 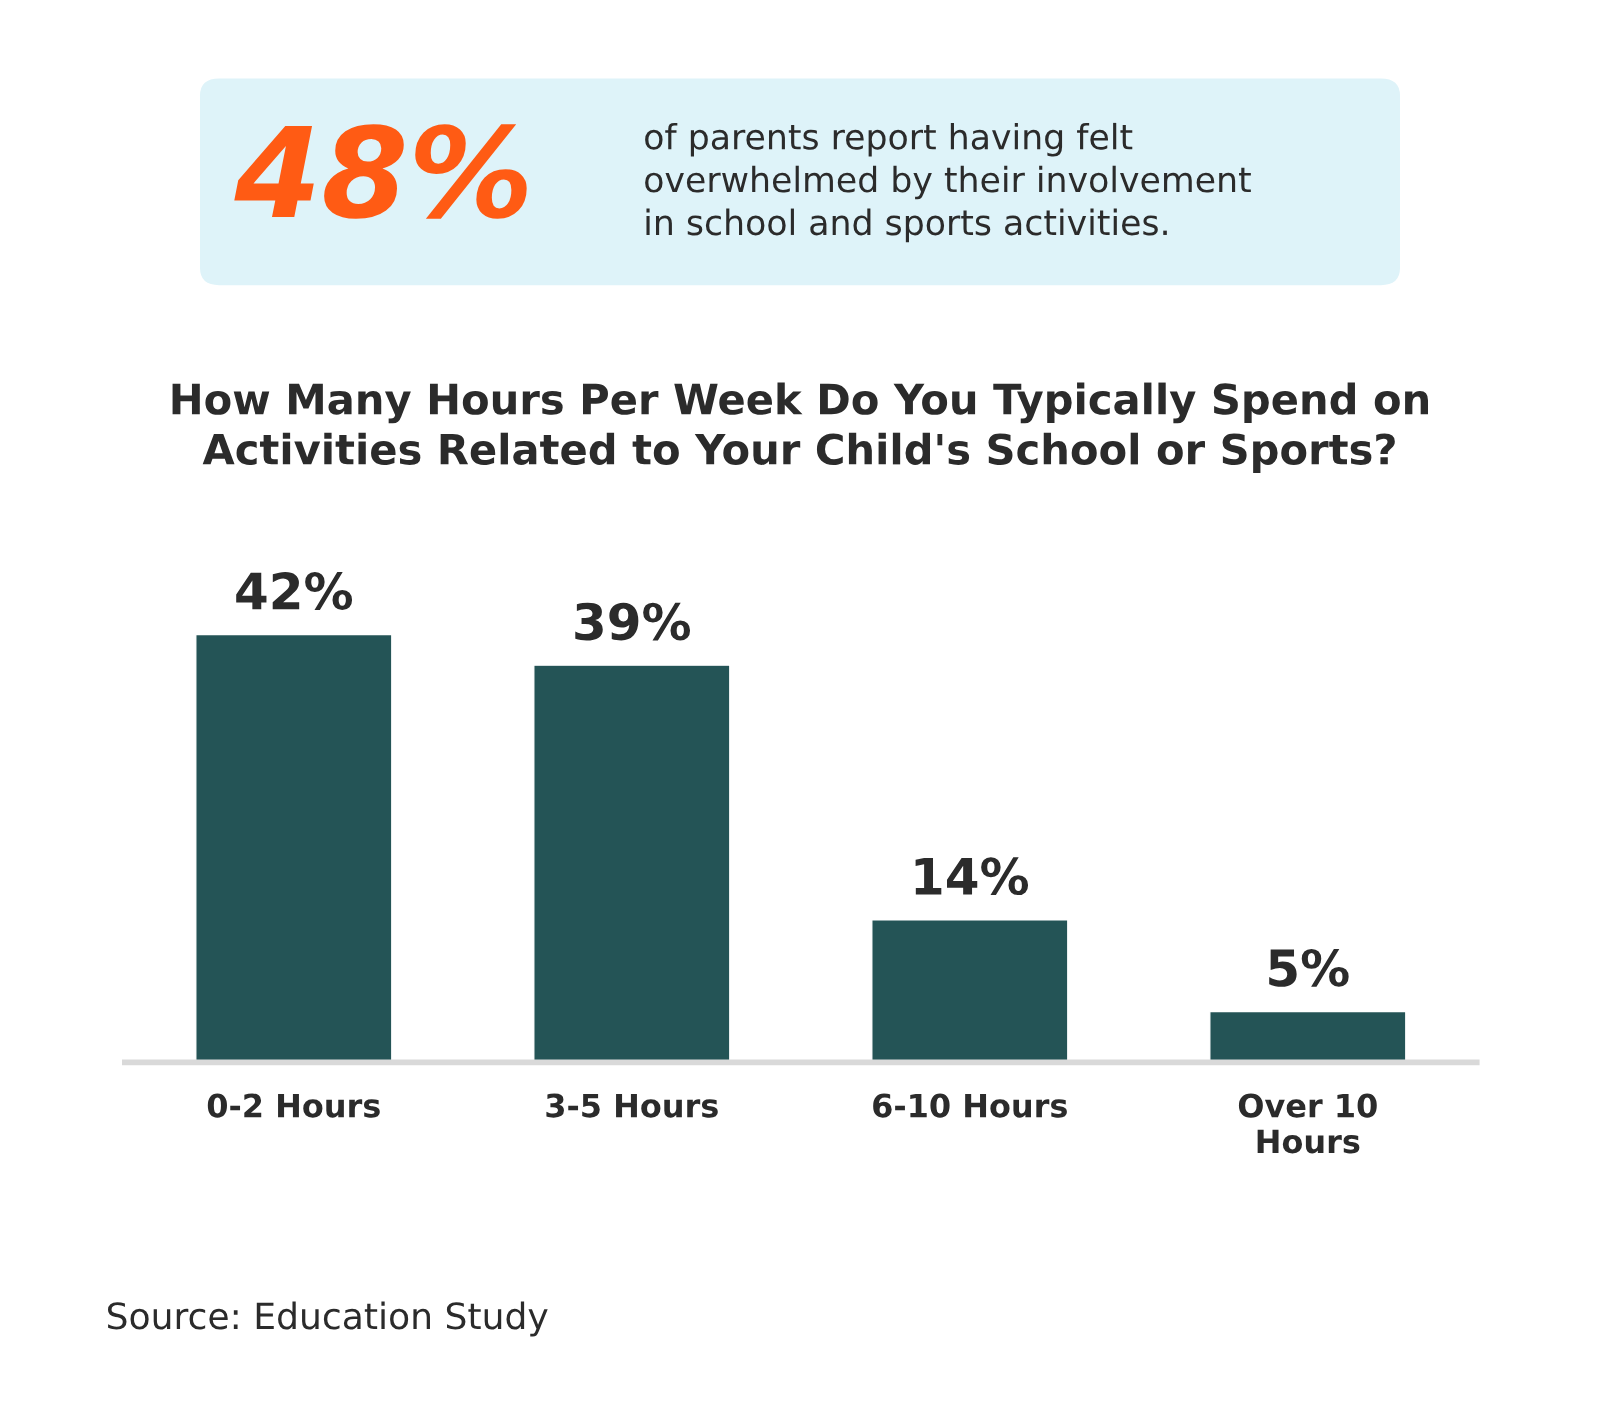 I want to click on data-label: 42%, so click(x=294, y=591).